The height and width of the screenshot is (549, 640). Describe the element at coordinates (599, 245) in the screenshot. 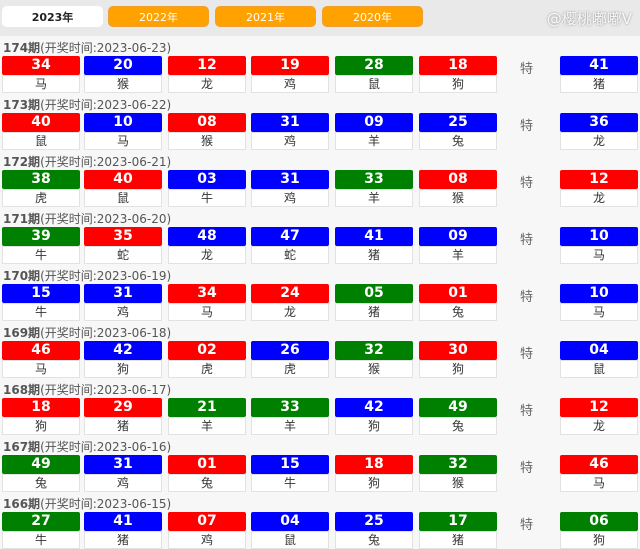

I see `ball: 10 马` at that location.